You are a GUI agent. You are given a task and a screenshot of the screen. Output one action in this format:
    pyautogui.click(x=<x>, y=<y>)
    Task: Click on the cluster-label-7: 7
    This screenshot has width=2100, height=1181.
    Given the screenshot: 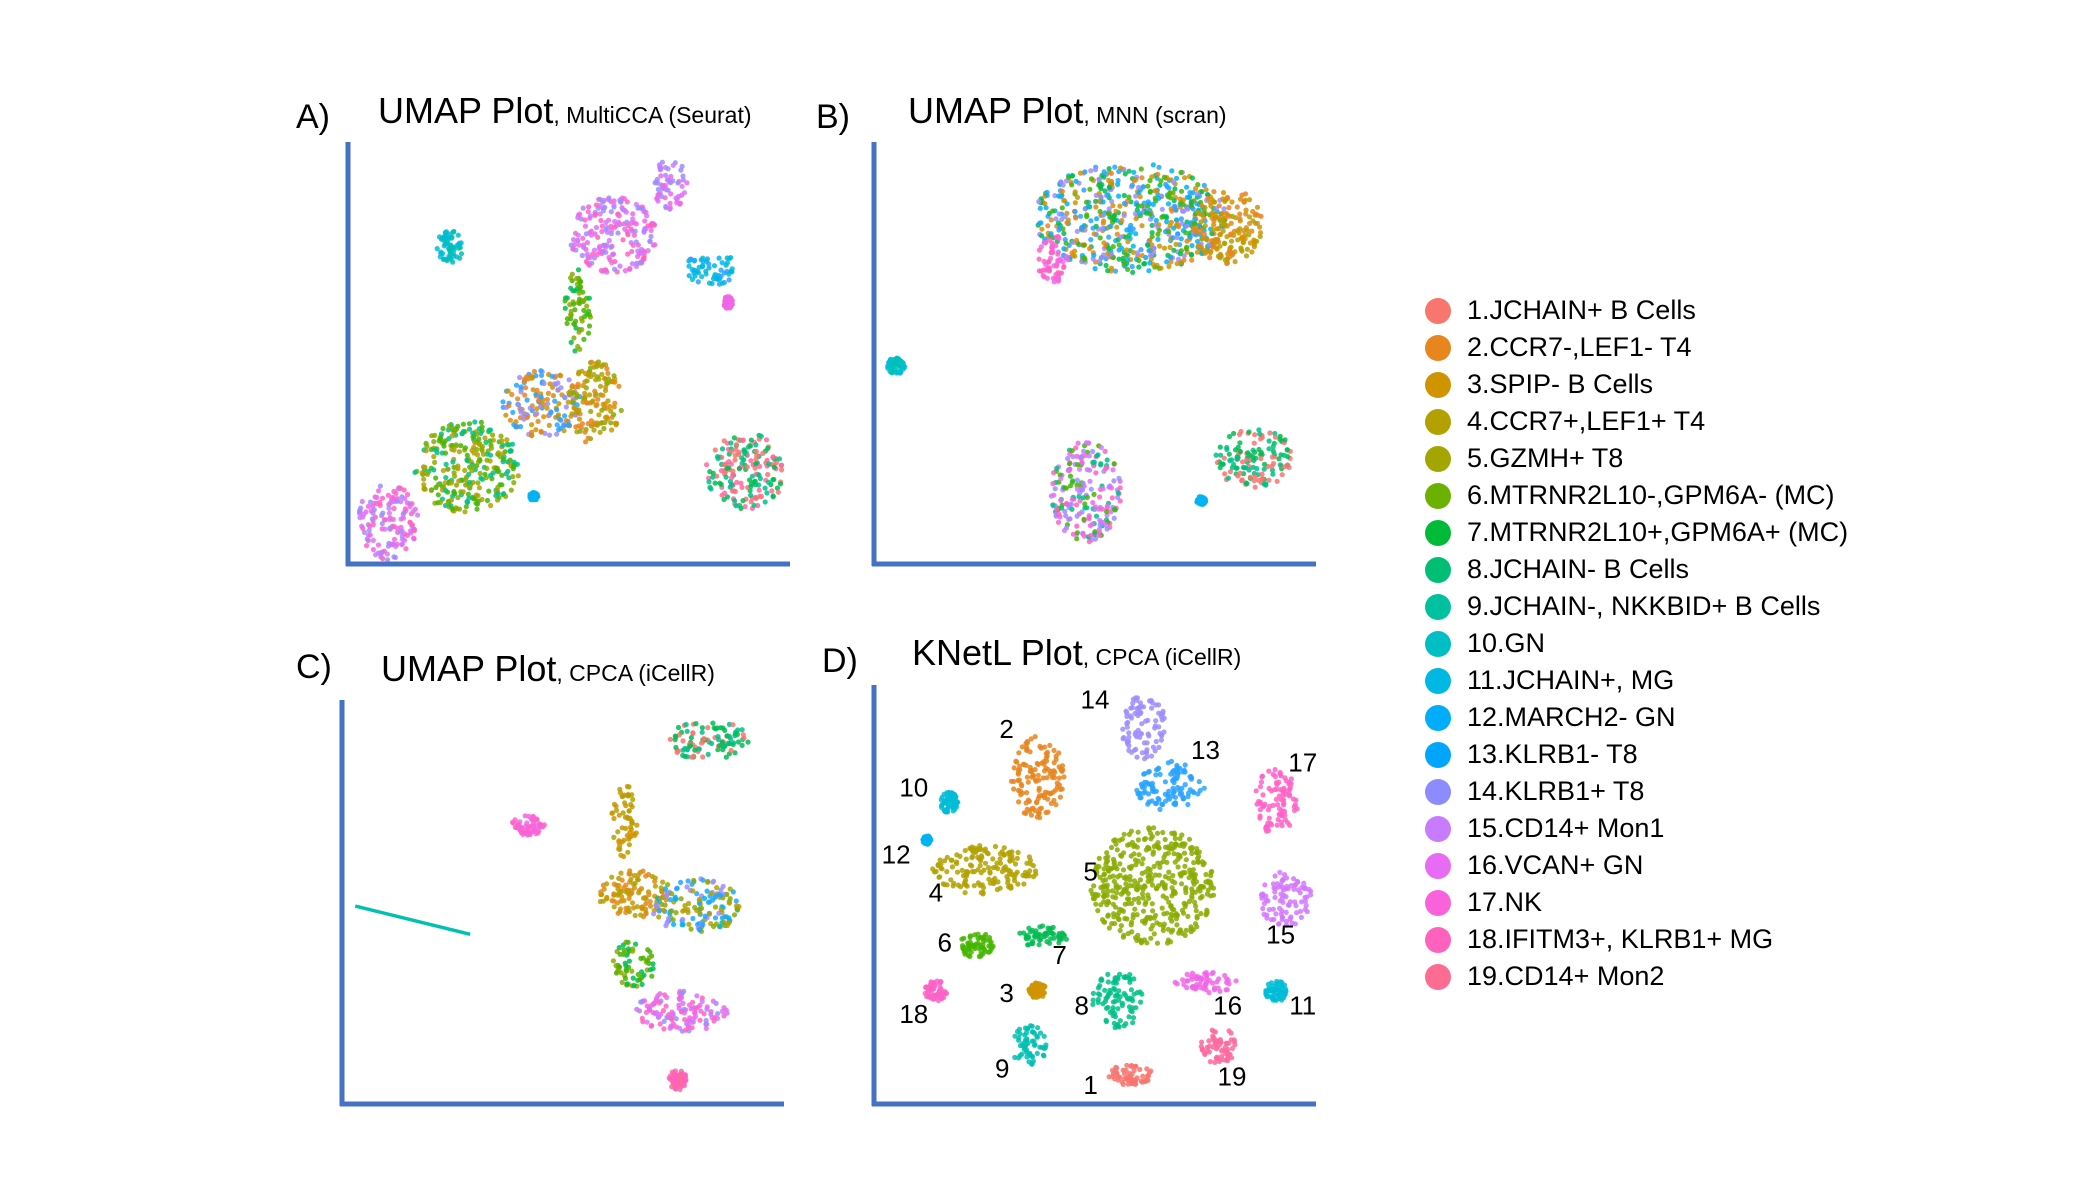 What is the action you would take?
    pyautogui.click(x=1059, y=955)
    